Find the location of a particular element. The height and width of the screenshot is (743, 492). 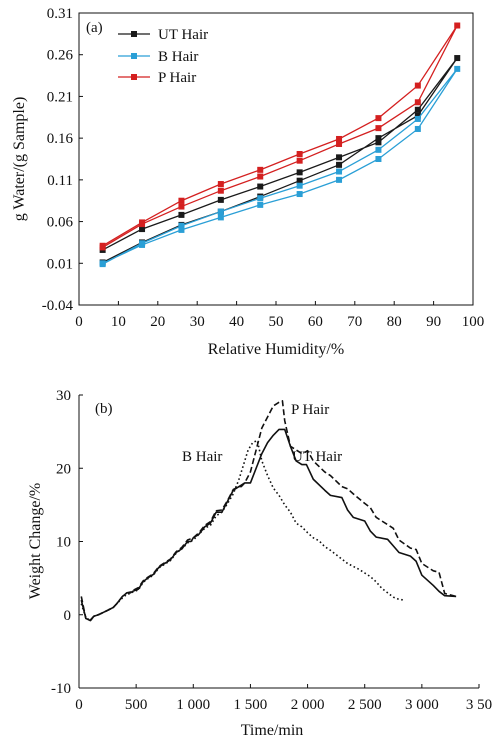

x-tick-label-b: 3 000 is located at coordinates (422, 705).